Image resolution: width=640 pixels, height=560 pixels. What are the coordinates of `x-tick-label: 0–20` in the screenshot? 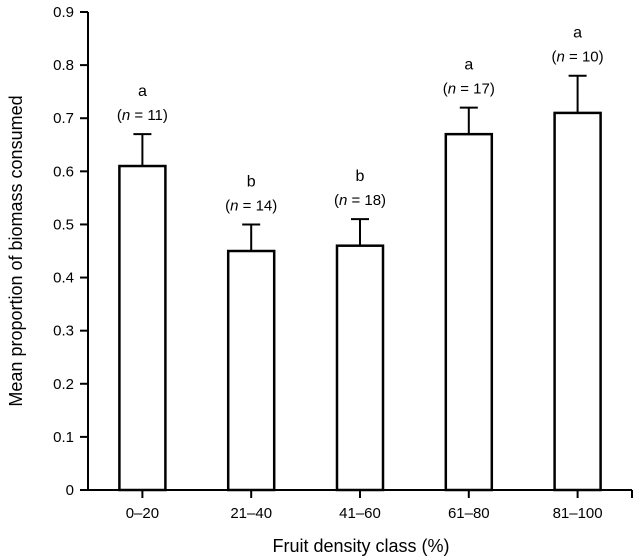 It's located at (142, 513).